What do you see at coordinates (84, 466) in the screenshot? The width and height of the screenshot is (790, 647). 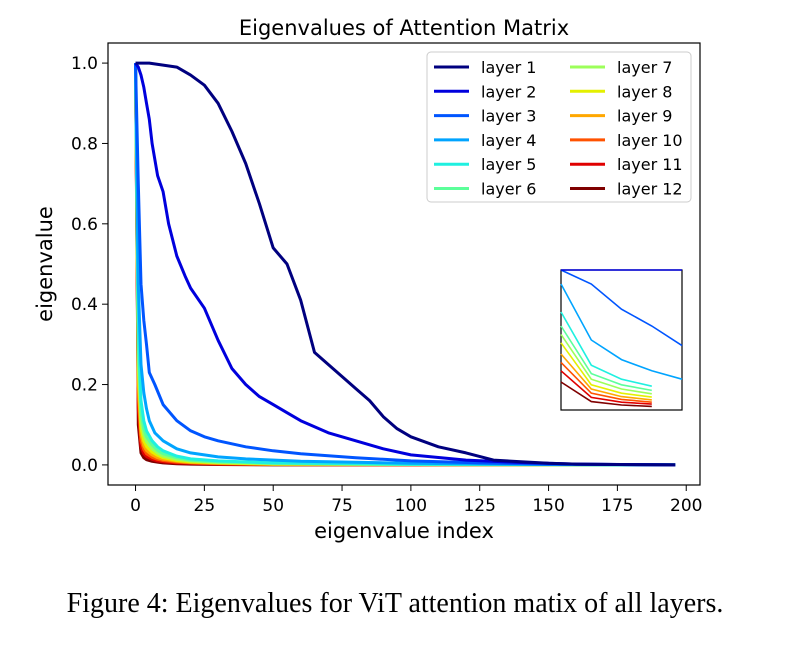 I see `y-tick-label: 0.0` at bounding box center [84, 466].